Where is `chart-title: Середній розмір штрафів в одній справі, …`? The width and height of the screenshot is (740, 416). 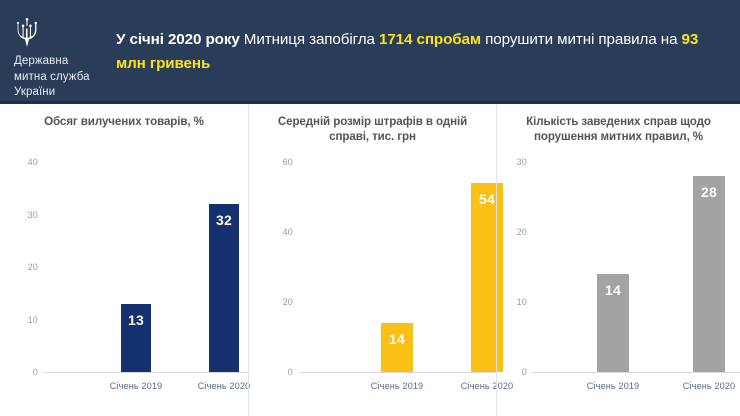 chart-title: Середній розмір штрафів в одній справі, … is located at coordinates (372, 129).